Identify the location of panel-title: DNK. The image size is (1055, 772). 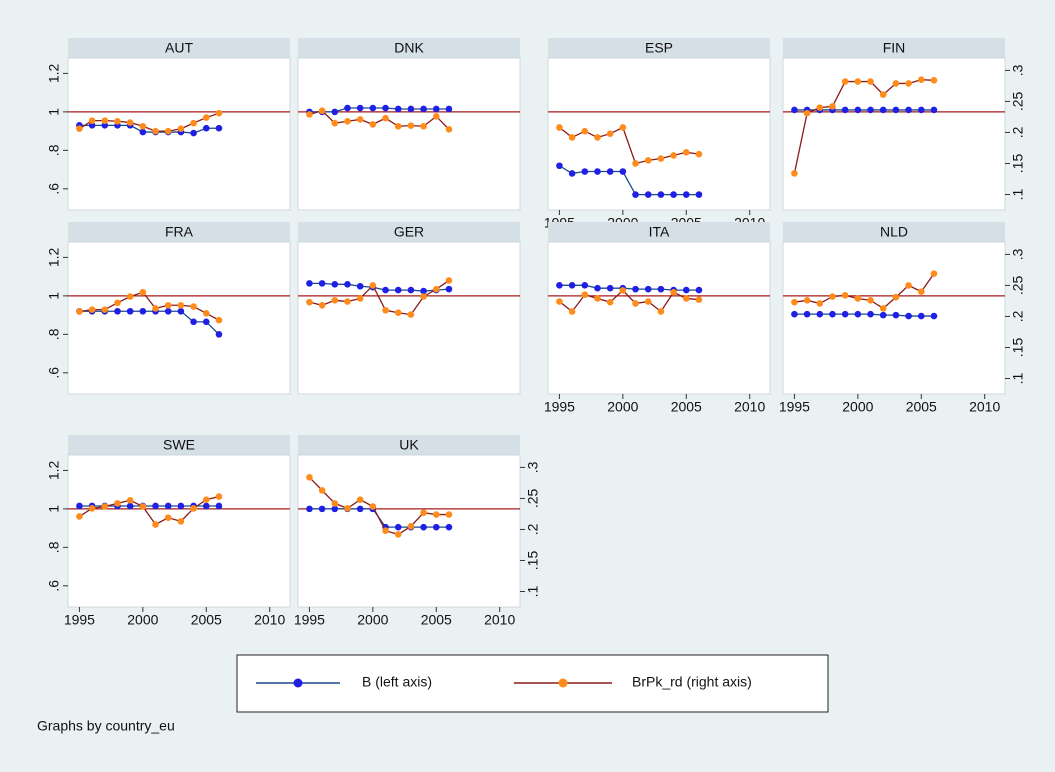
(409, 48).